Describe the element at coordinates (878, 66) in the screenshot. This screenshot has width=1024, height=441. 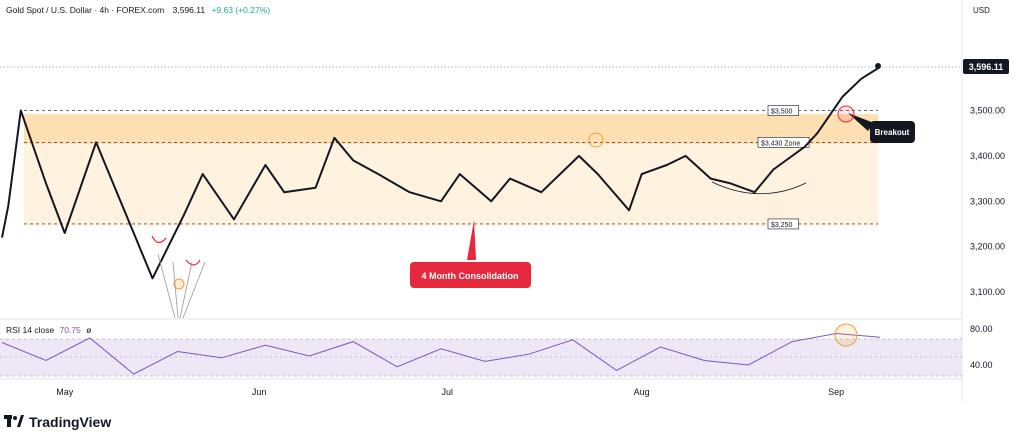
I see `last-price-dot` at that location.